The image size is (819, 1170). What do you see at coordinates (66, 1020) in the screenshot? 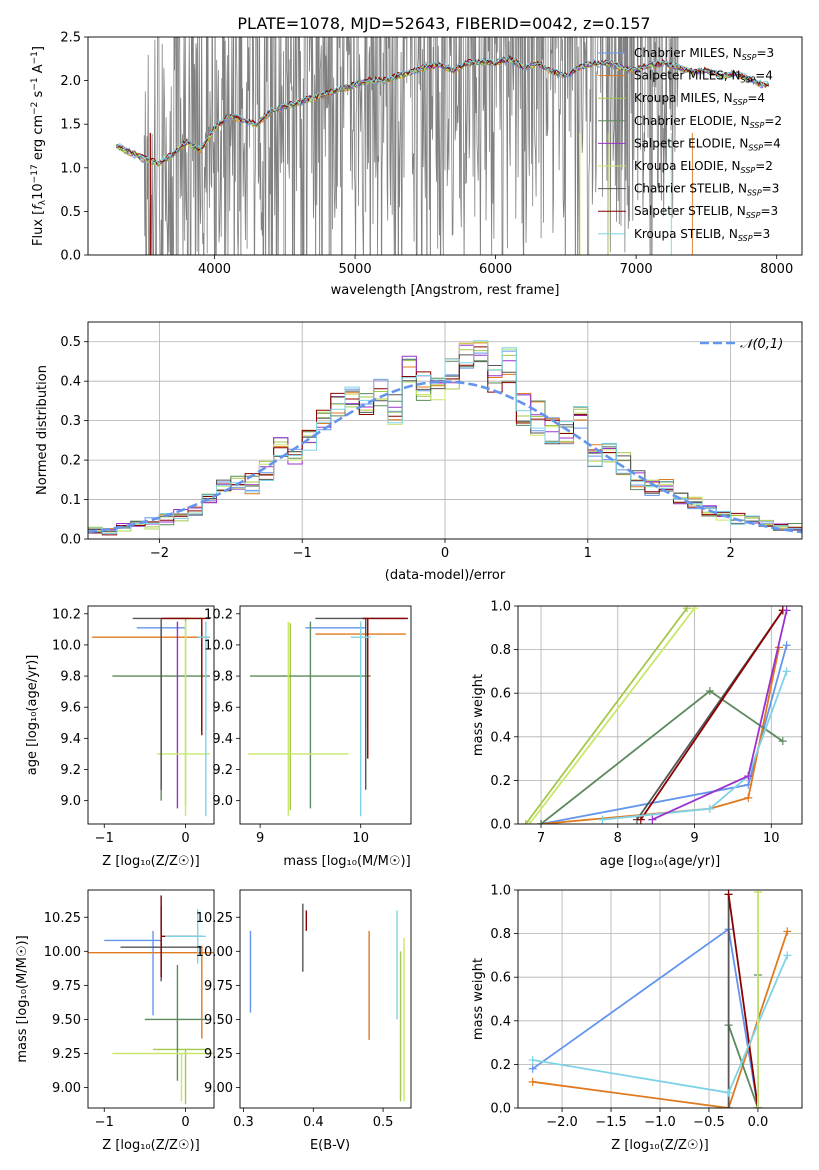
I see `y-tick-label: 9.50` at bounding box center [66, 1020].